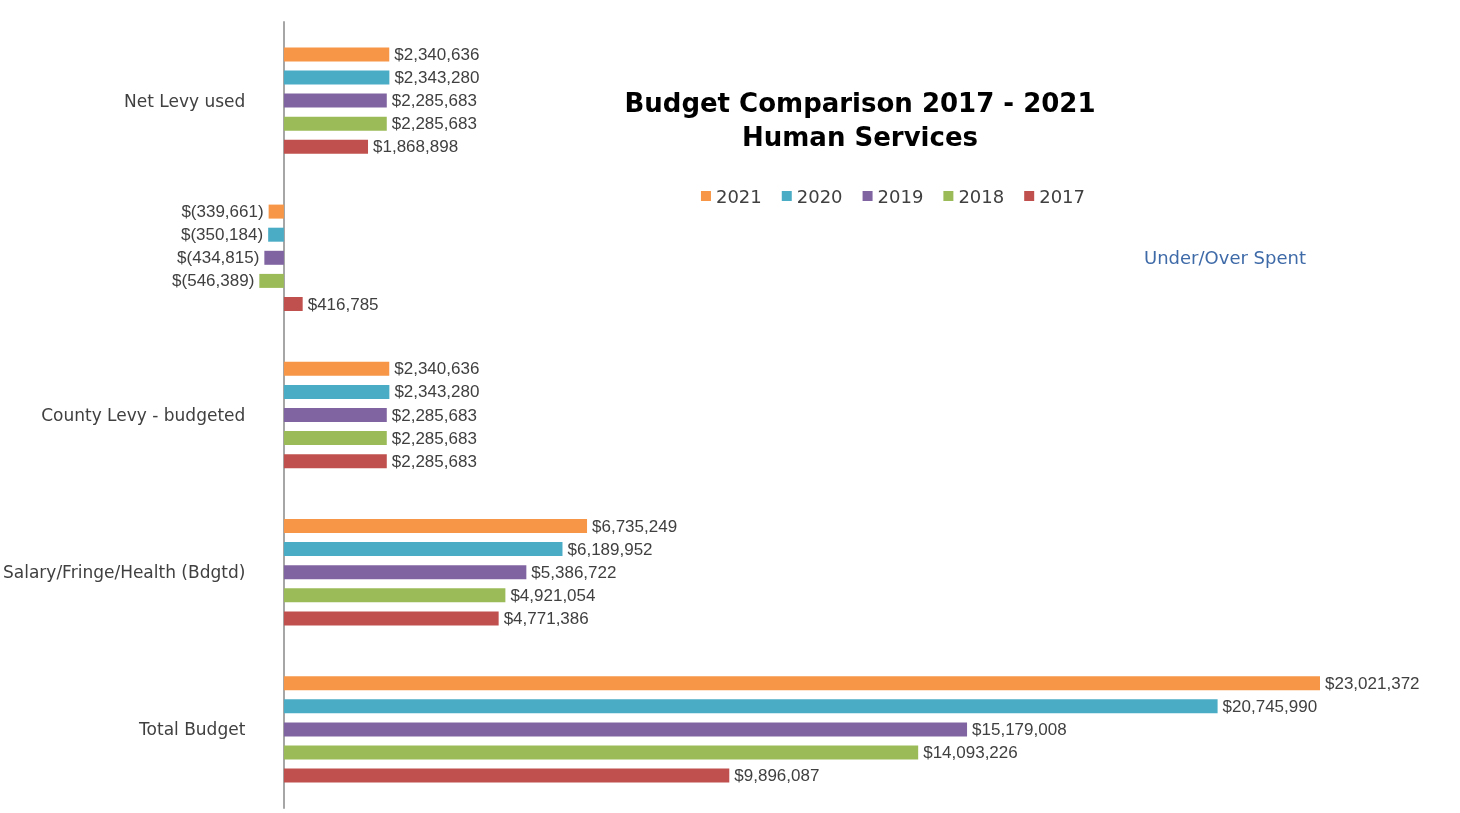  Describe the element at coordinates (777, 776) in the screenshot. I see `data-label: $9,896,087` at that location.